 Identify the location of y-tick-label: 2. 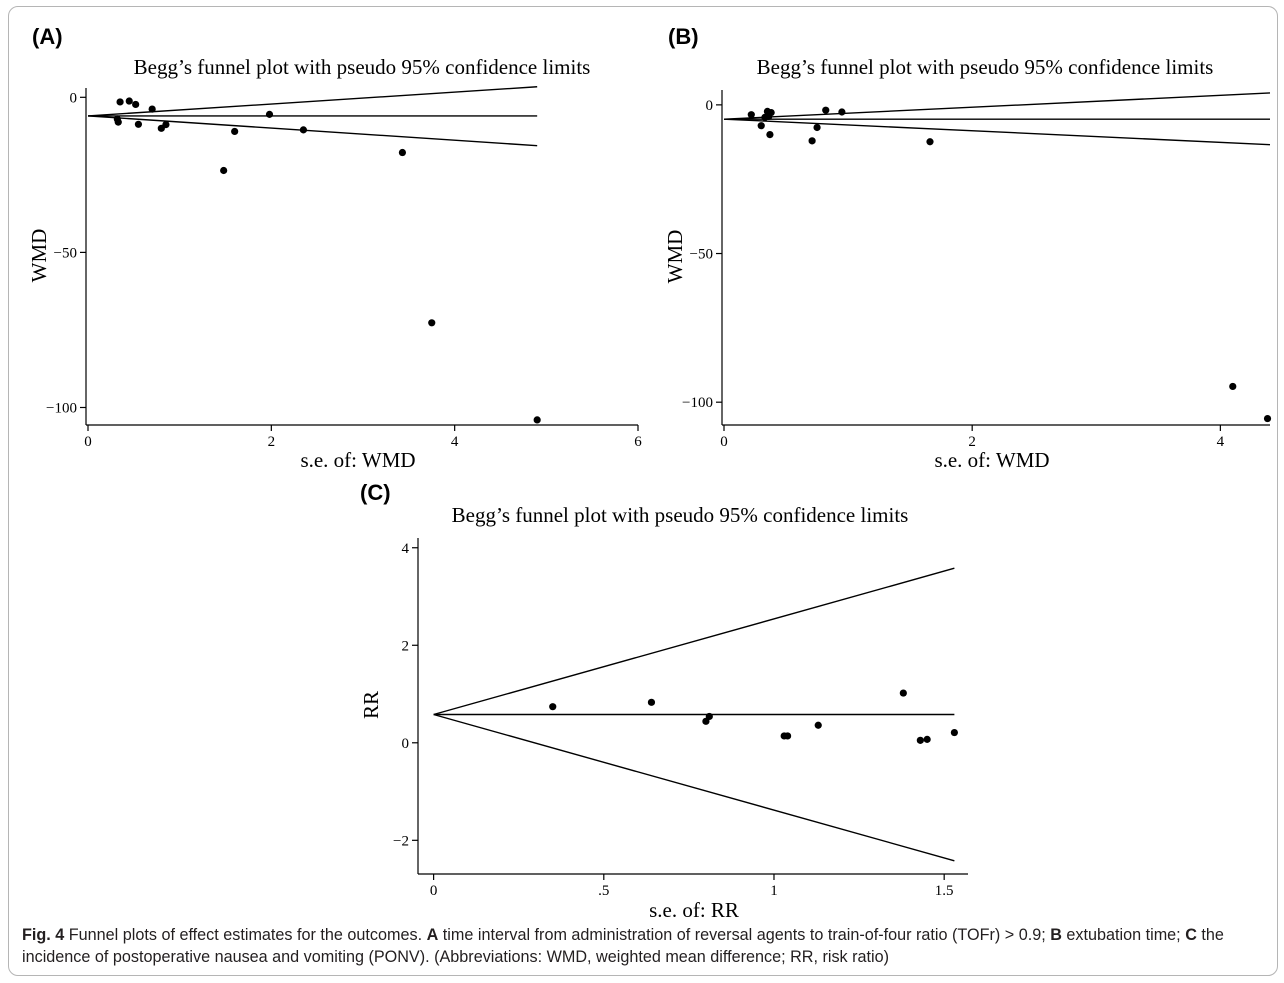
(406, 646).